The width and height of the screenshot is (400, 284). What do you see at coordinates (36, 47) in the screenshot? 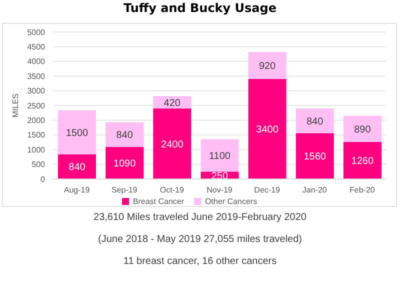
I see `y-tick-label: 4500` at bounding box center [36, 47].